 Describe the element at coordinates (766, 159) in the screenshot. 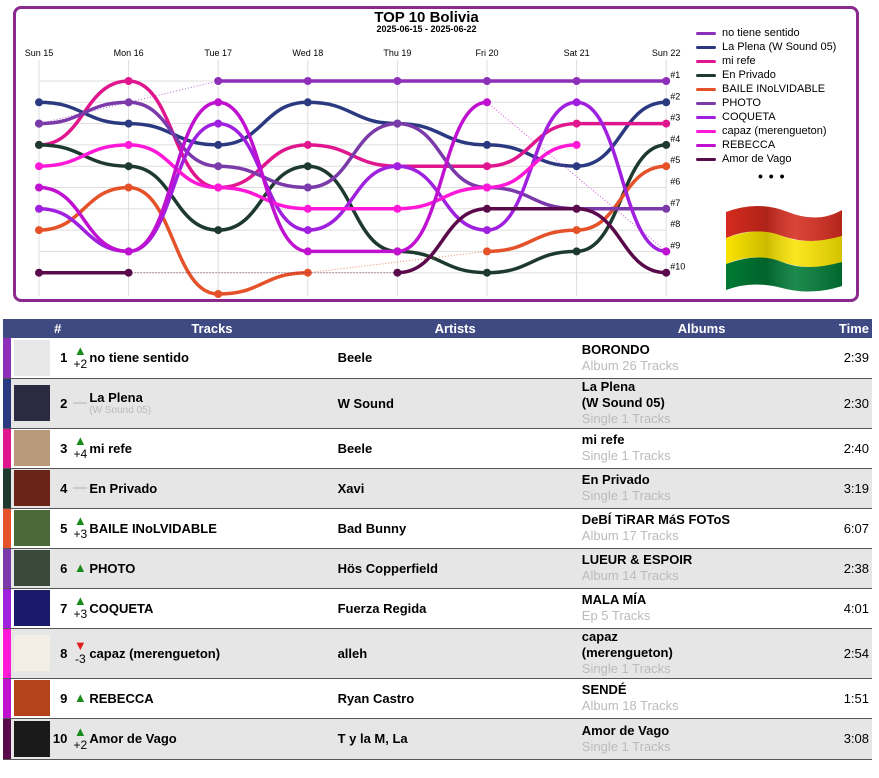

I see `legend-item: Amor de Vago` at that location.